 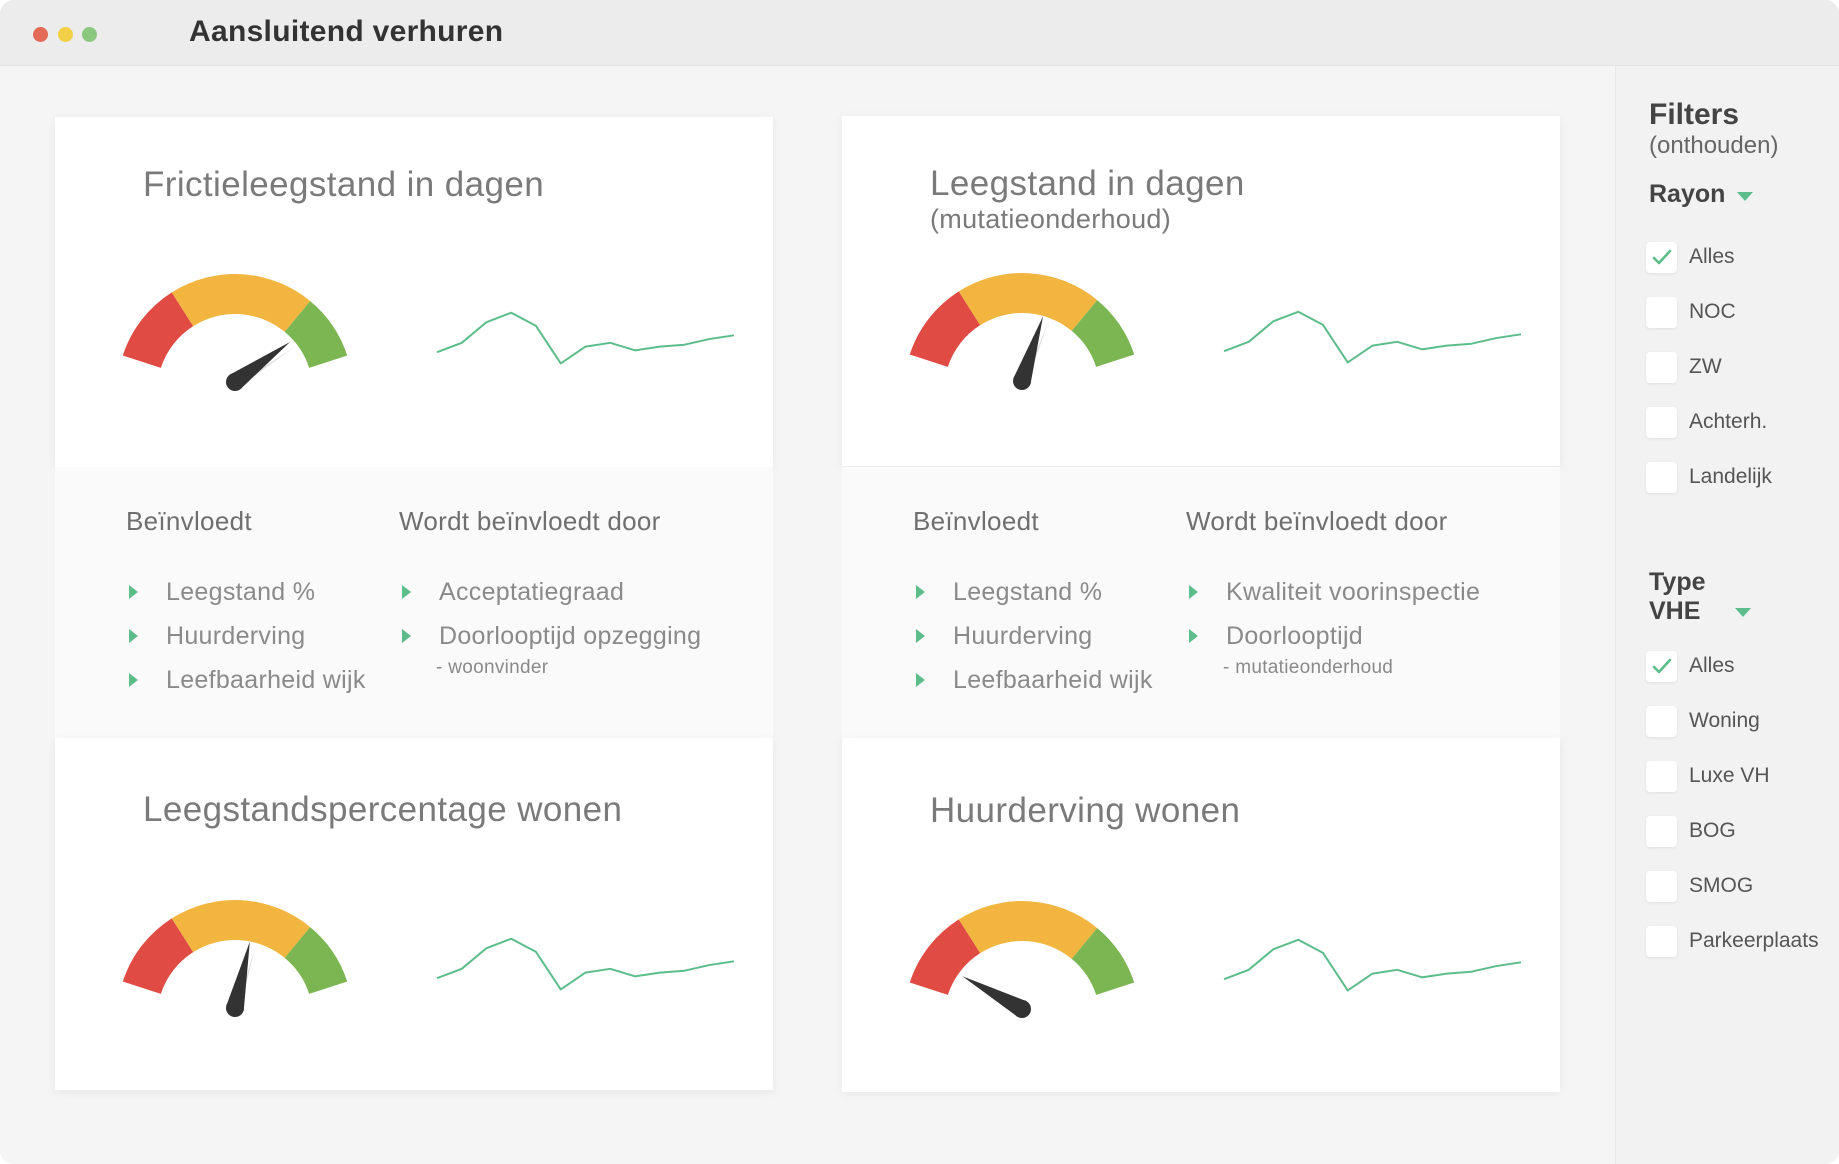 I want to click on list-note: - woonvinder, so click(x=492, y=667).